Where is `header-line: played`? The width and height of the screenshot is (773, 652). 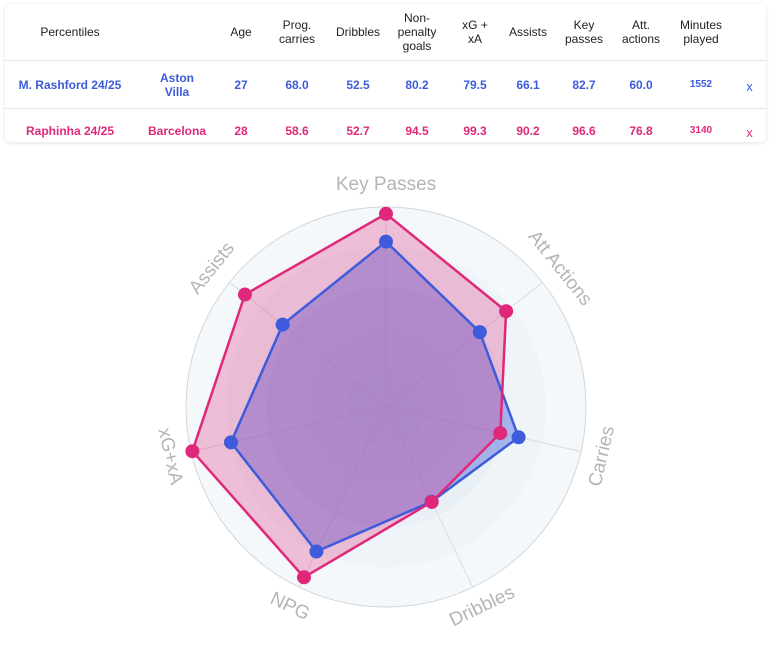
header-line: played is located at coordinates (701, 39).